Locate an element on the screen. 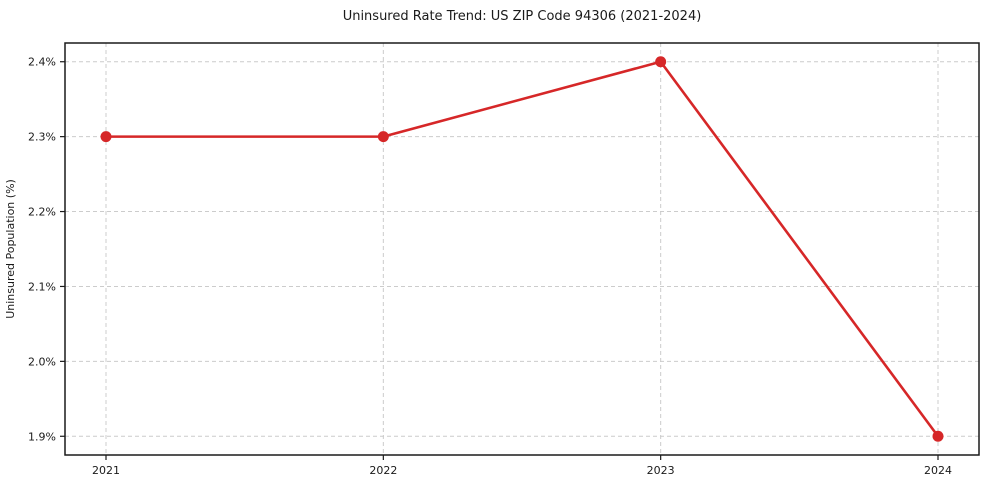 The width and height of the screenshot is (989, 490). x-tick-label: 2024 is located at coordinates (938, 470).